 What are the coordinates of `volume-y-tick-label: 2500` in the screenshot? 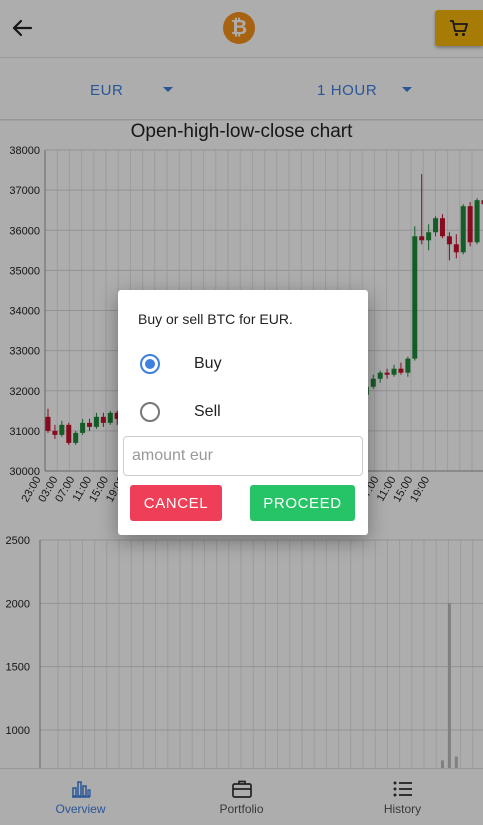 It's located at (18, 541).